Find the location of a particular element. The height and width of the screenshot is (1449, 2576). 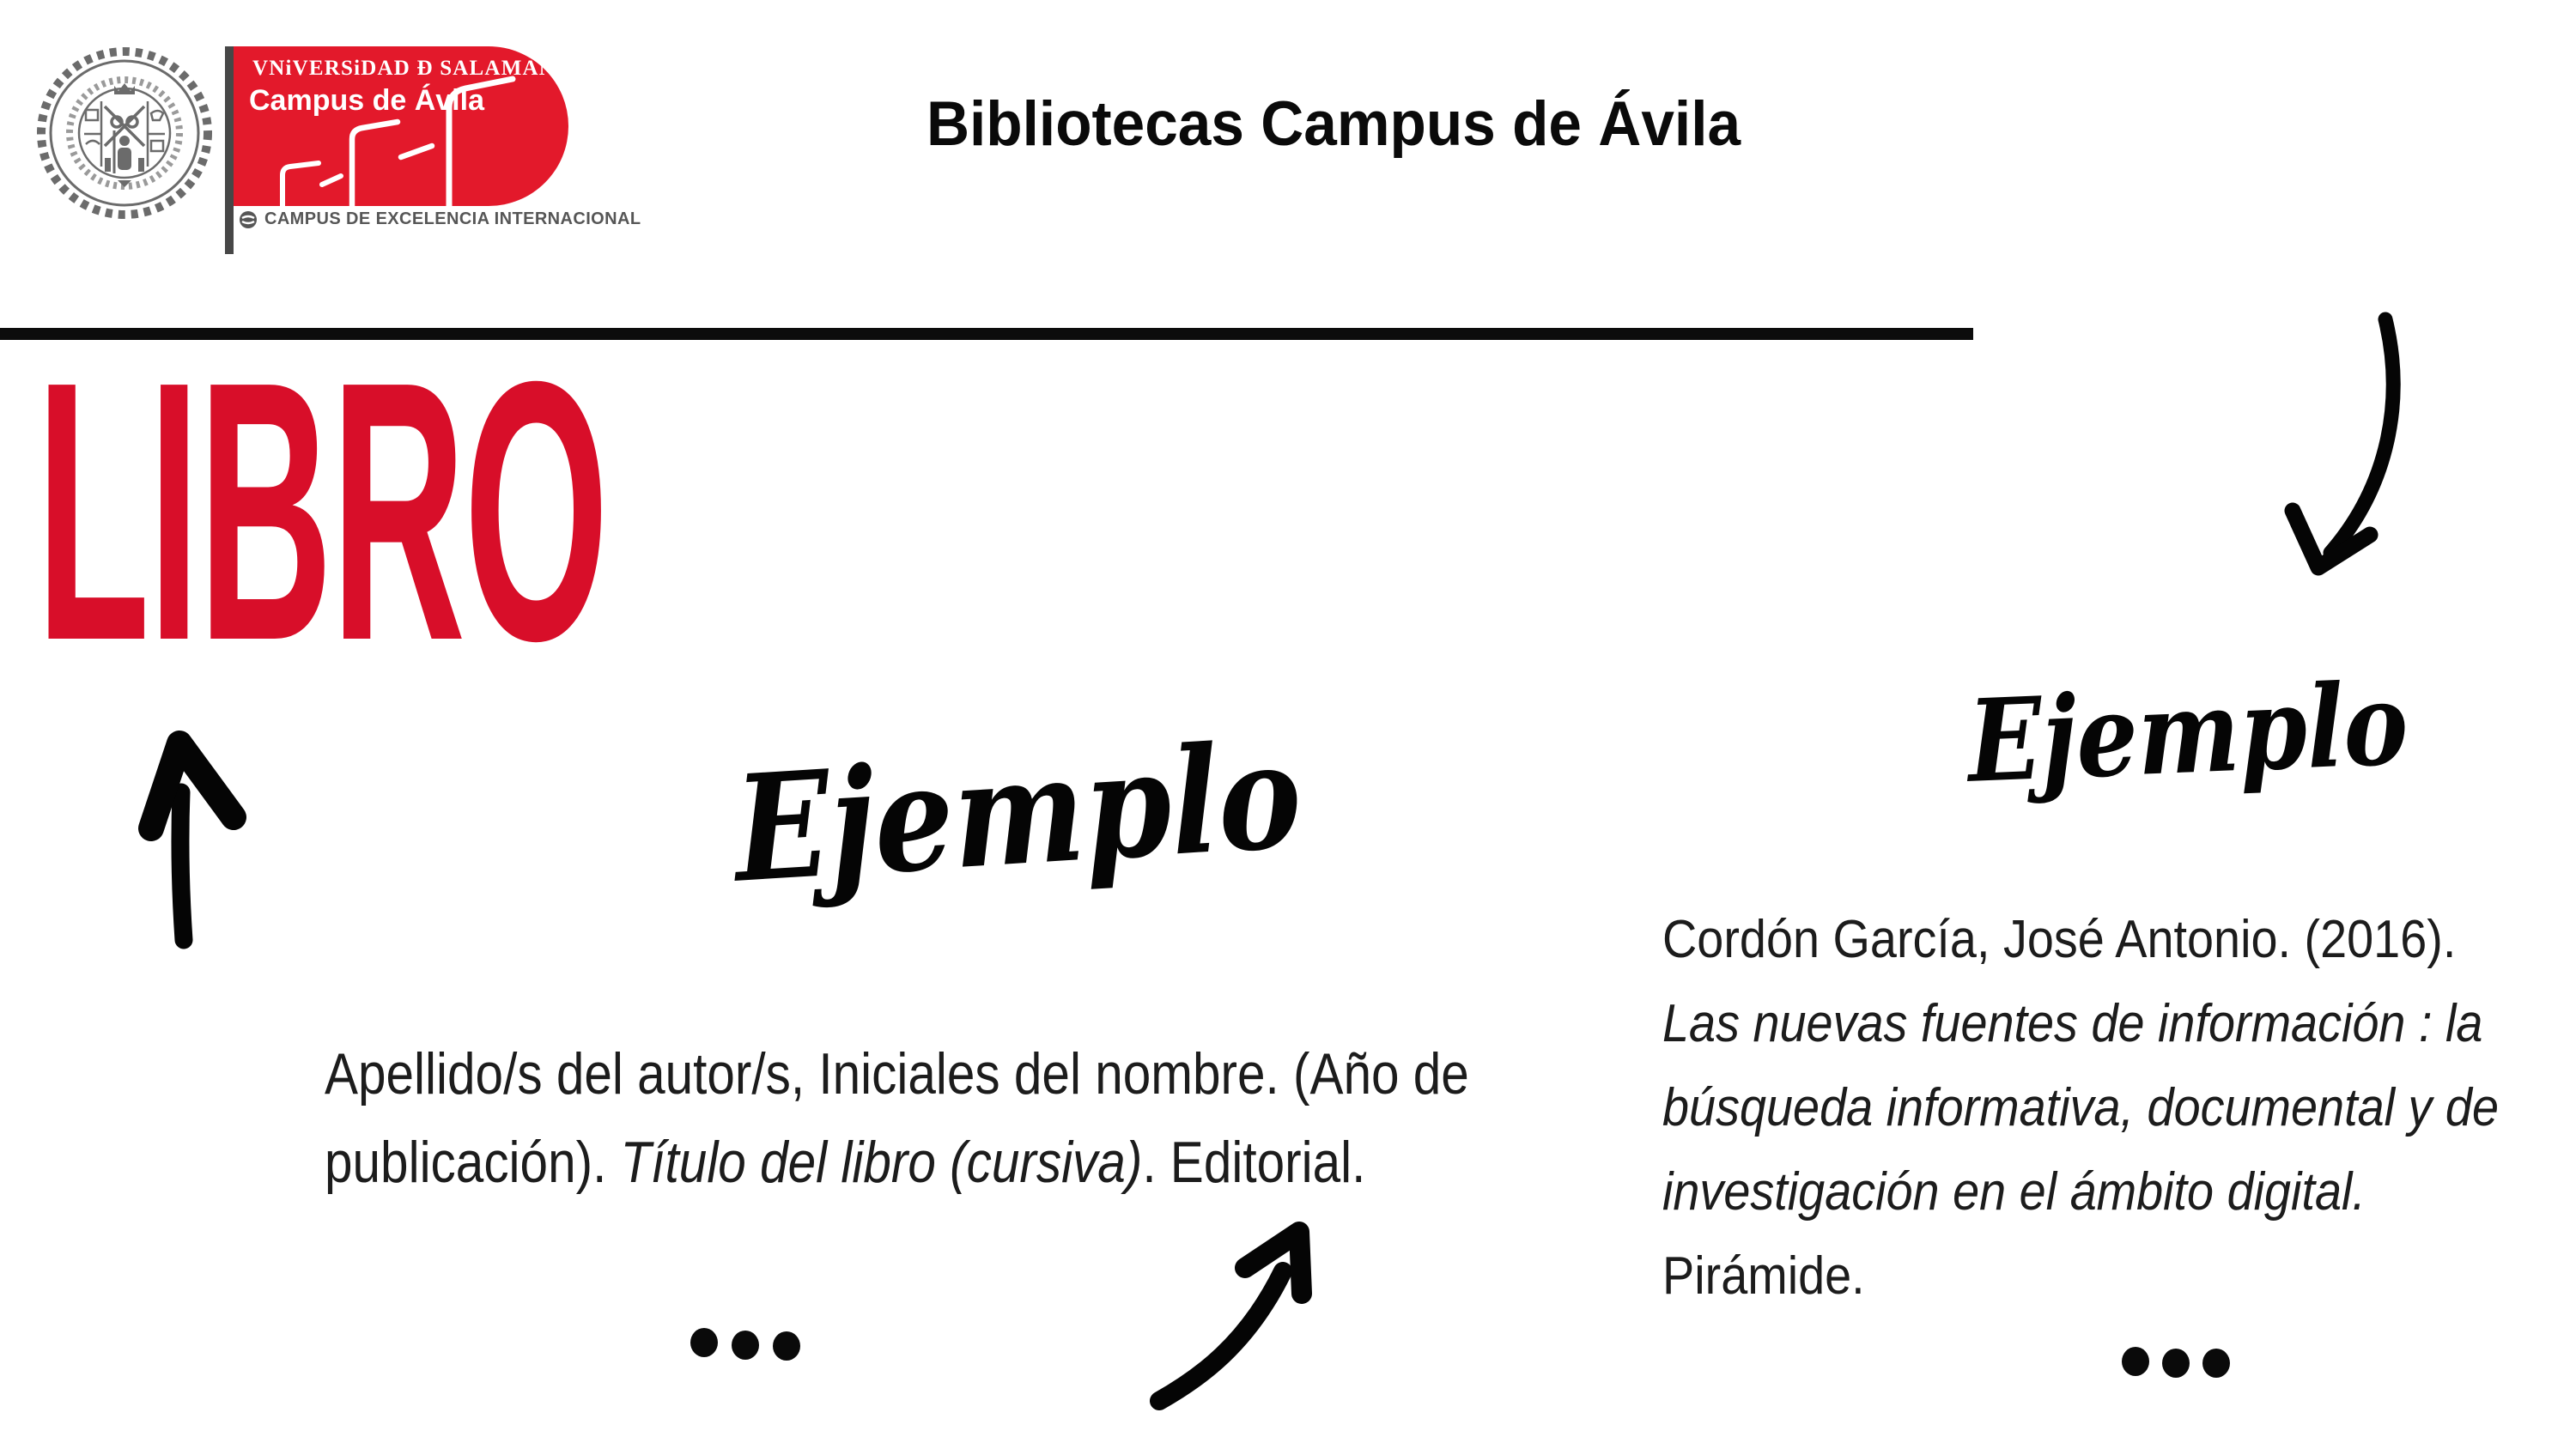

excellence-badge-icon is located at coordinates (249, 219).